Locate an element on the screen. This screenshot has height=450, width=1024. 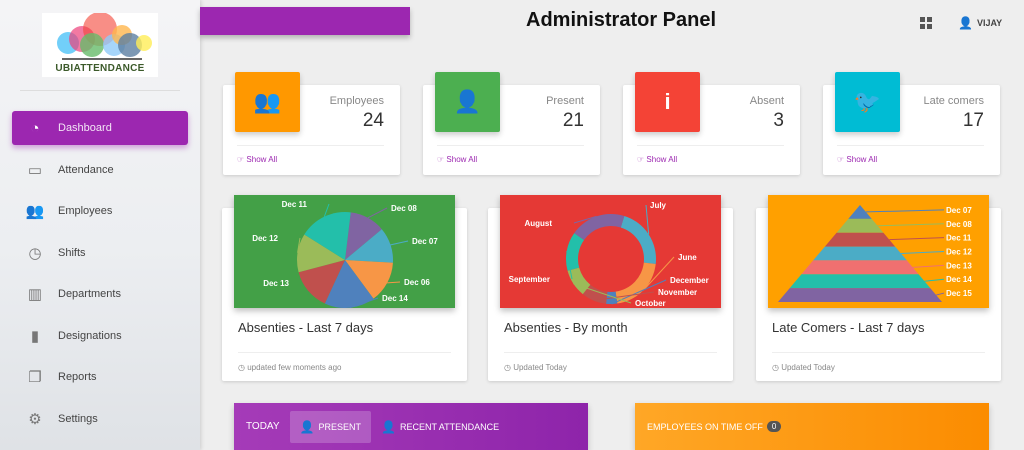
tab-recent-attendance: 👤 RECENT ATTENDANCE is located at coordinates (440, 427).